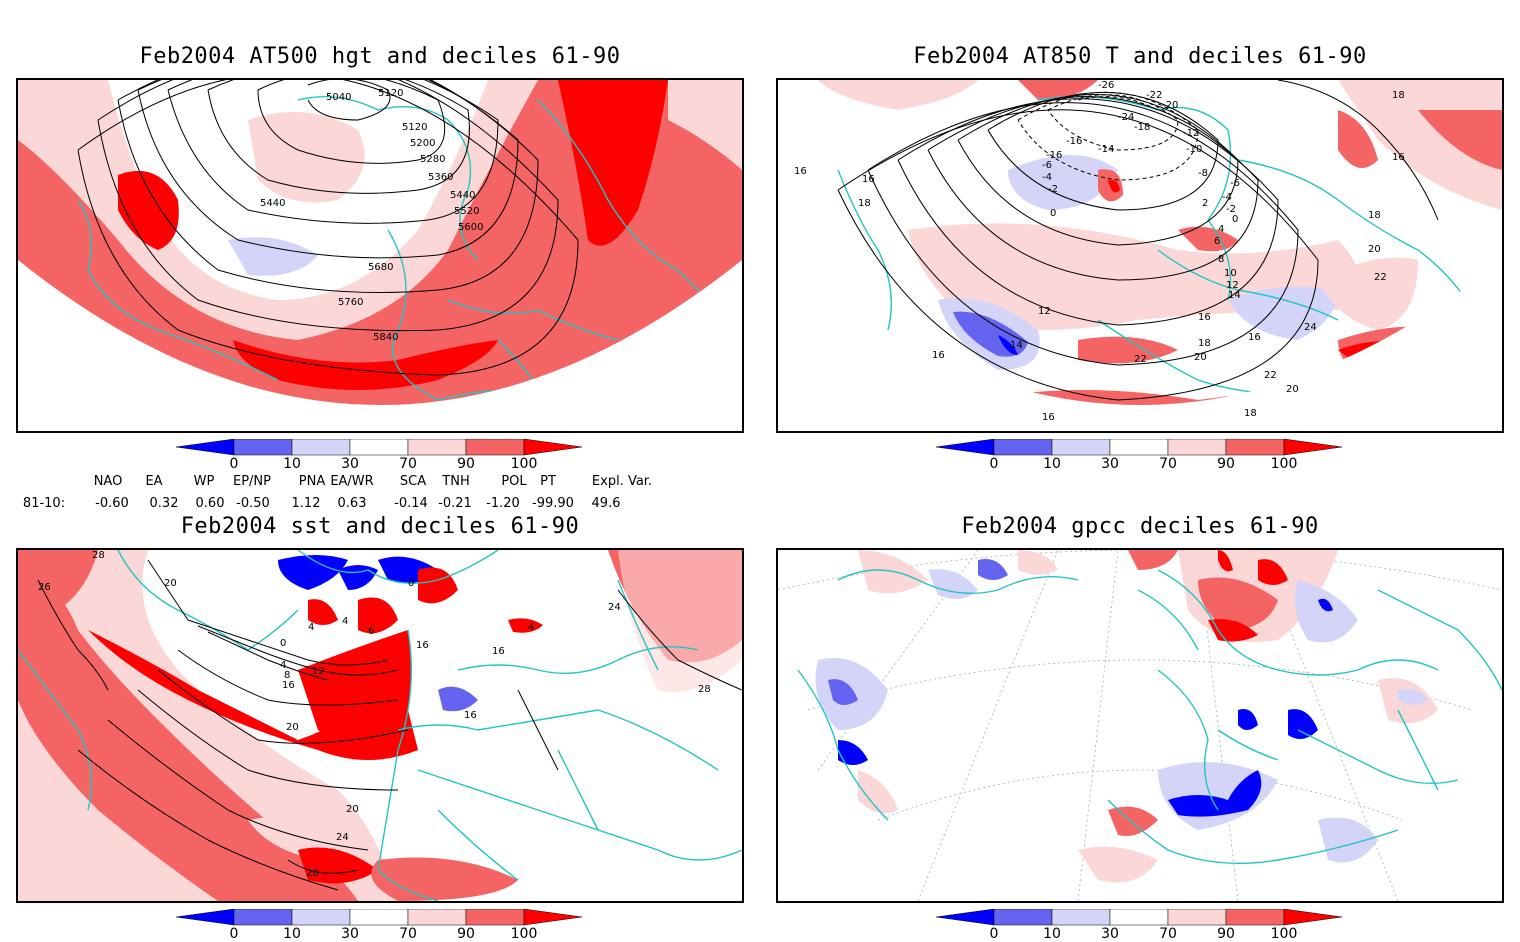 This screenshot has height=942, width=1520. Describe the element at coordinates (1191, 133) in the screenshot. I see `svg-text: -12` at that location.